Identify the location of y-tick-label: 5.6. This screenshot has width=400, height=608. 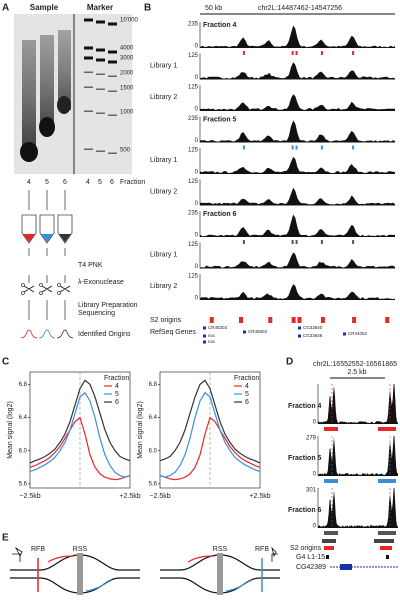
(153, 484).